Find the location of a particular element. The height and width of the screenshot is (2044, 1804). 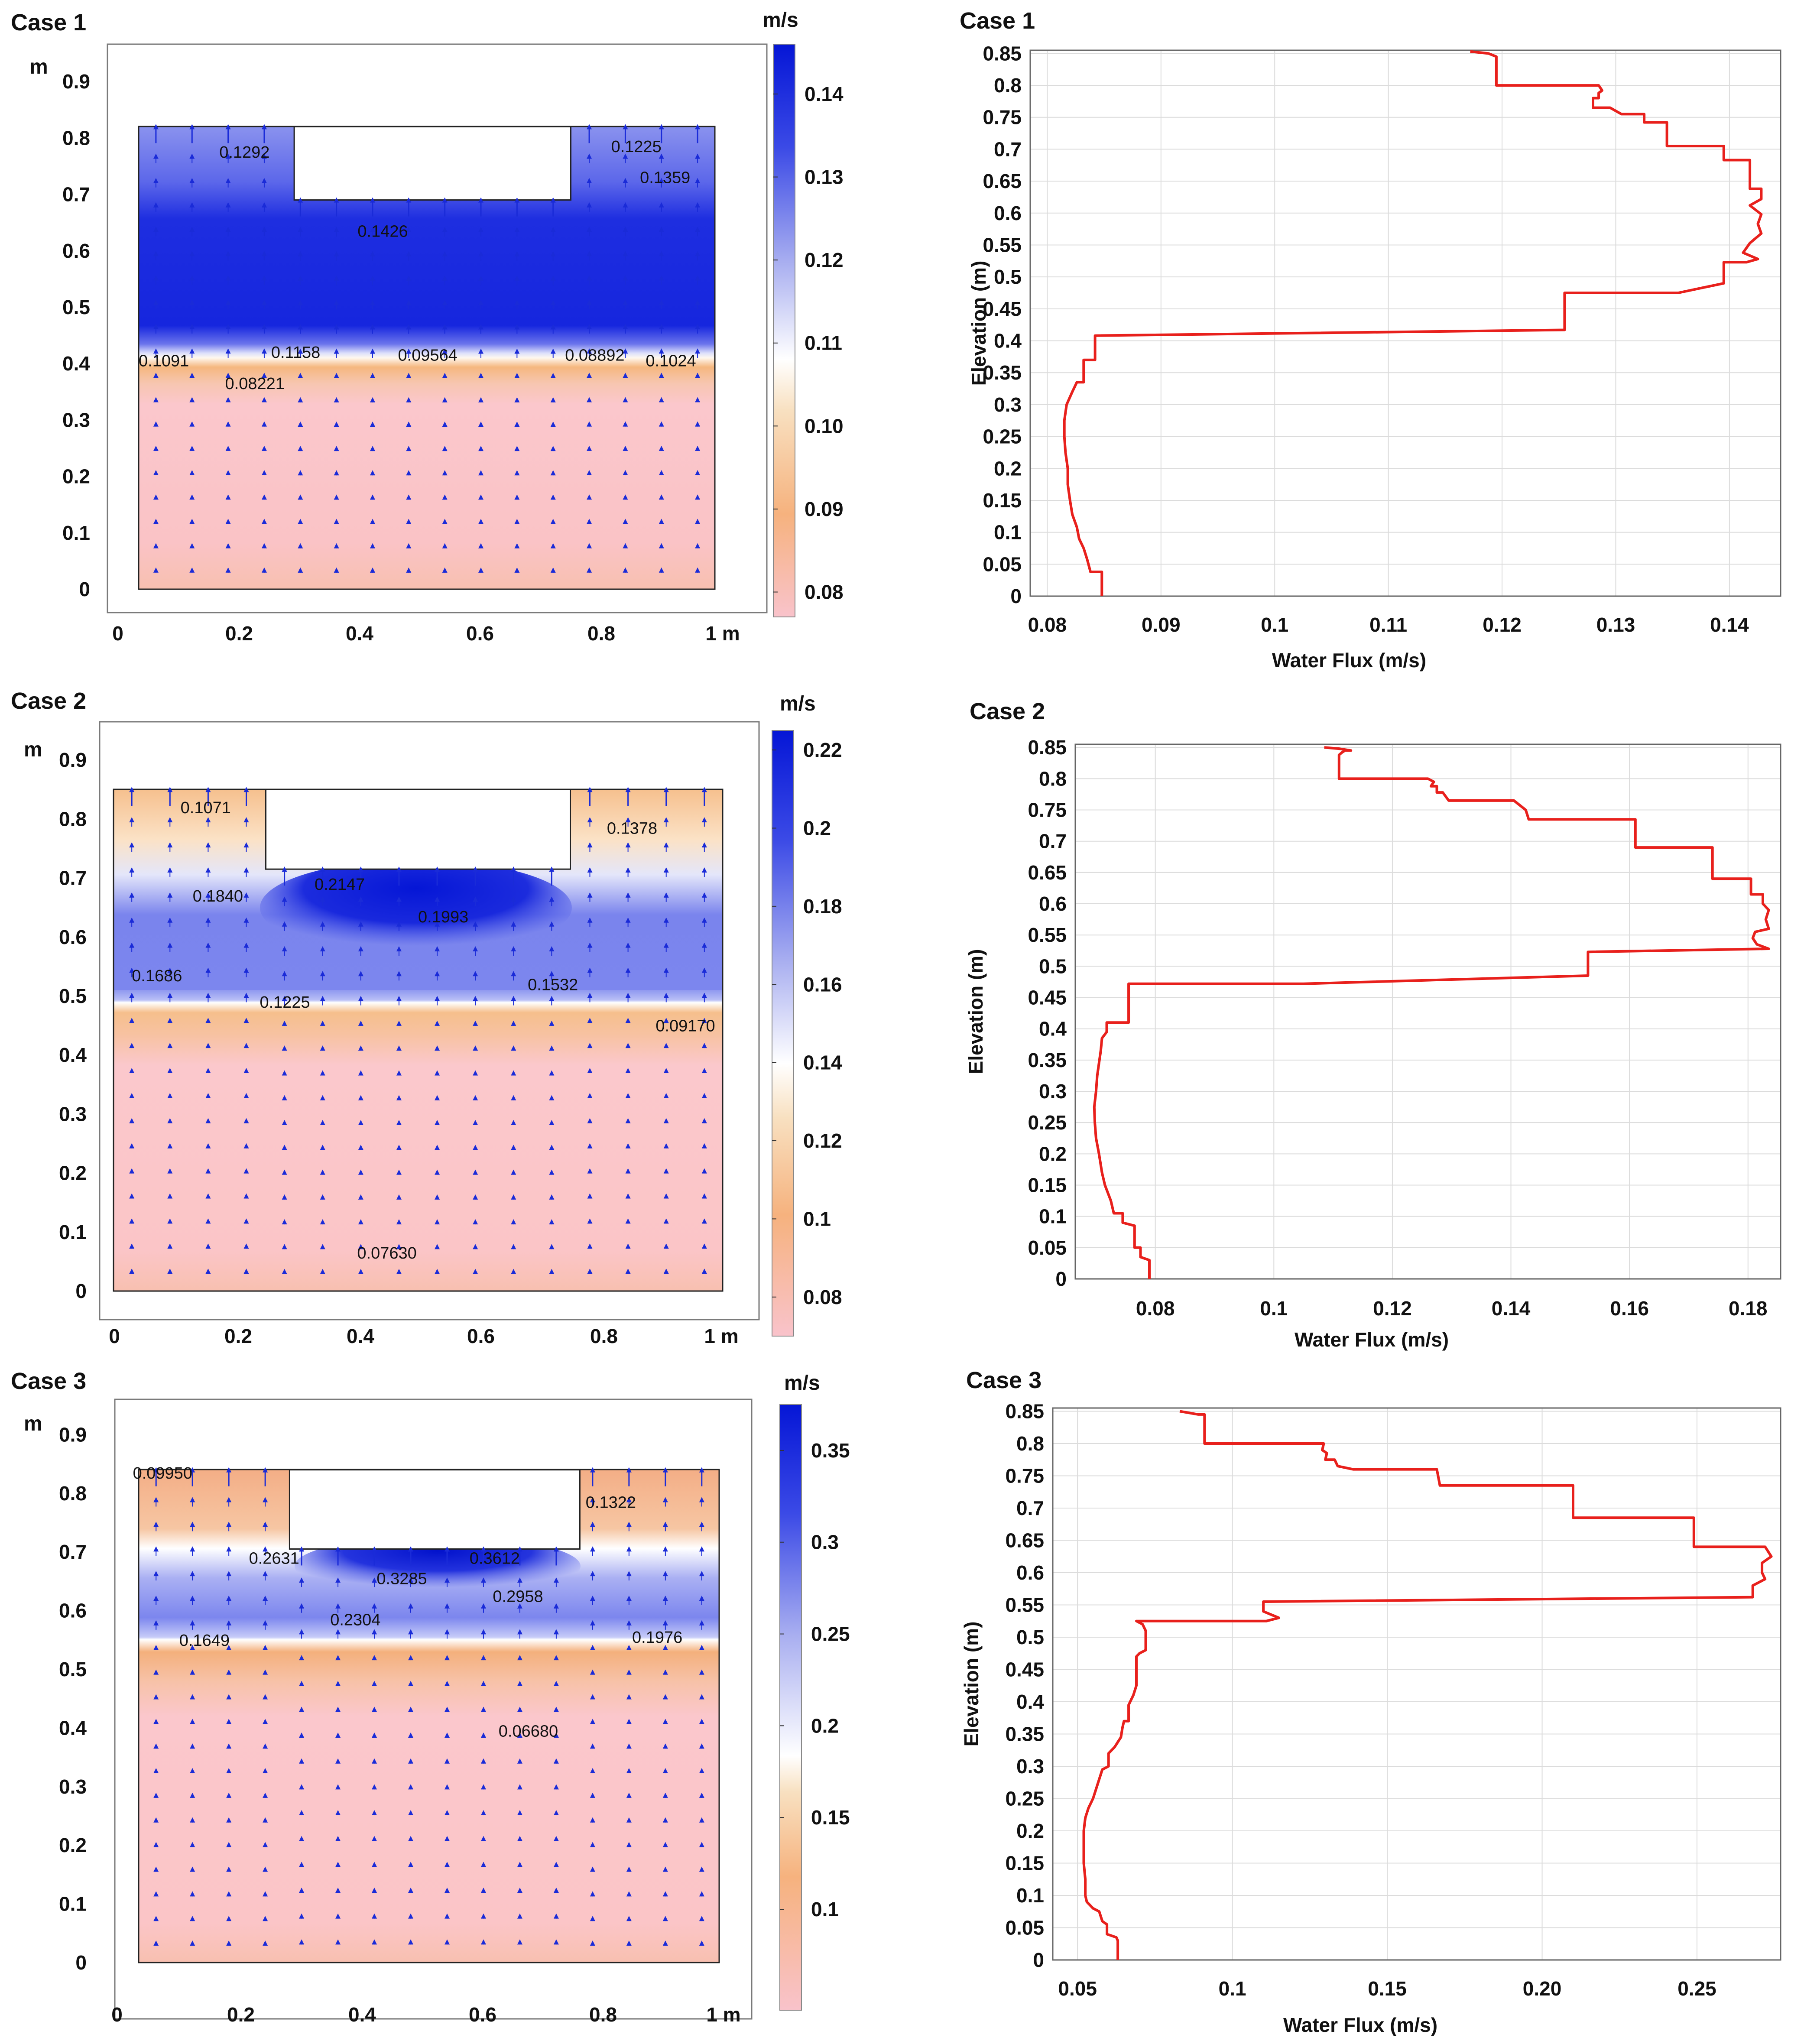

contour-label: 0.2958 is located at coordinates (518, 1597).